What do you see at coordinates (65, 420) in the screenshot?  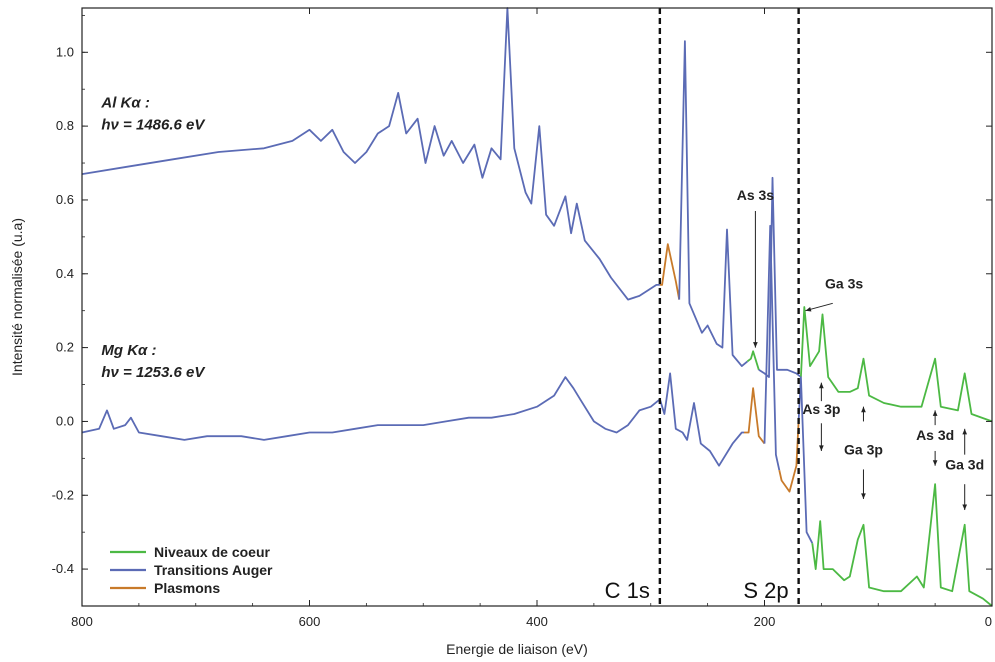 I see `y-tick-label: 0.0` at bounding box center [65, 420].